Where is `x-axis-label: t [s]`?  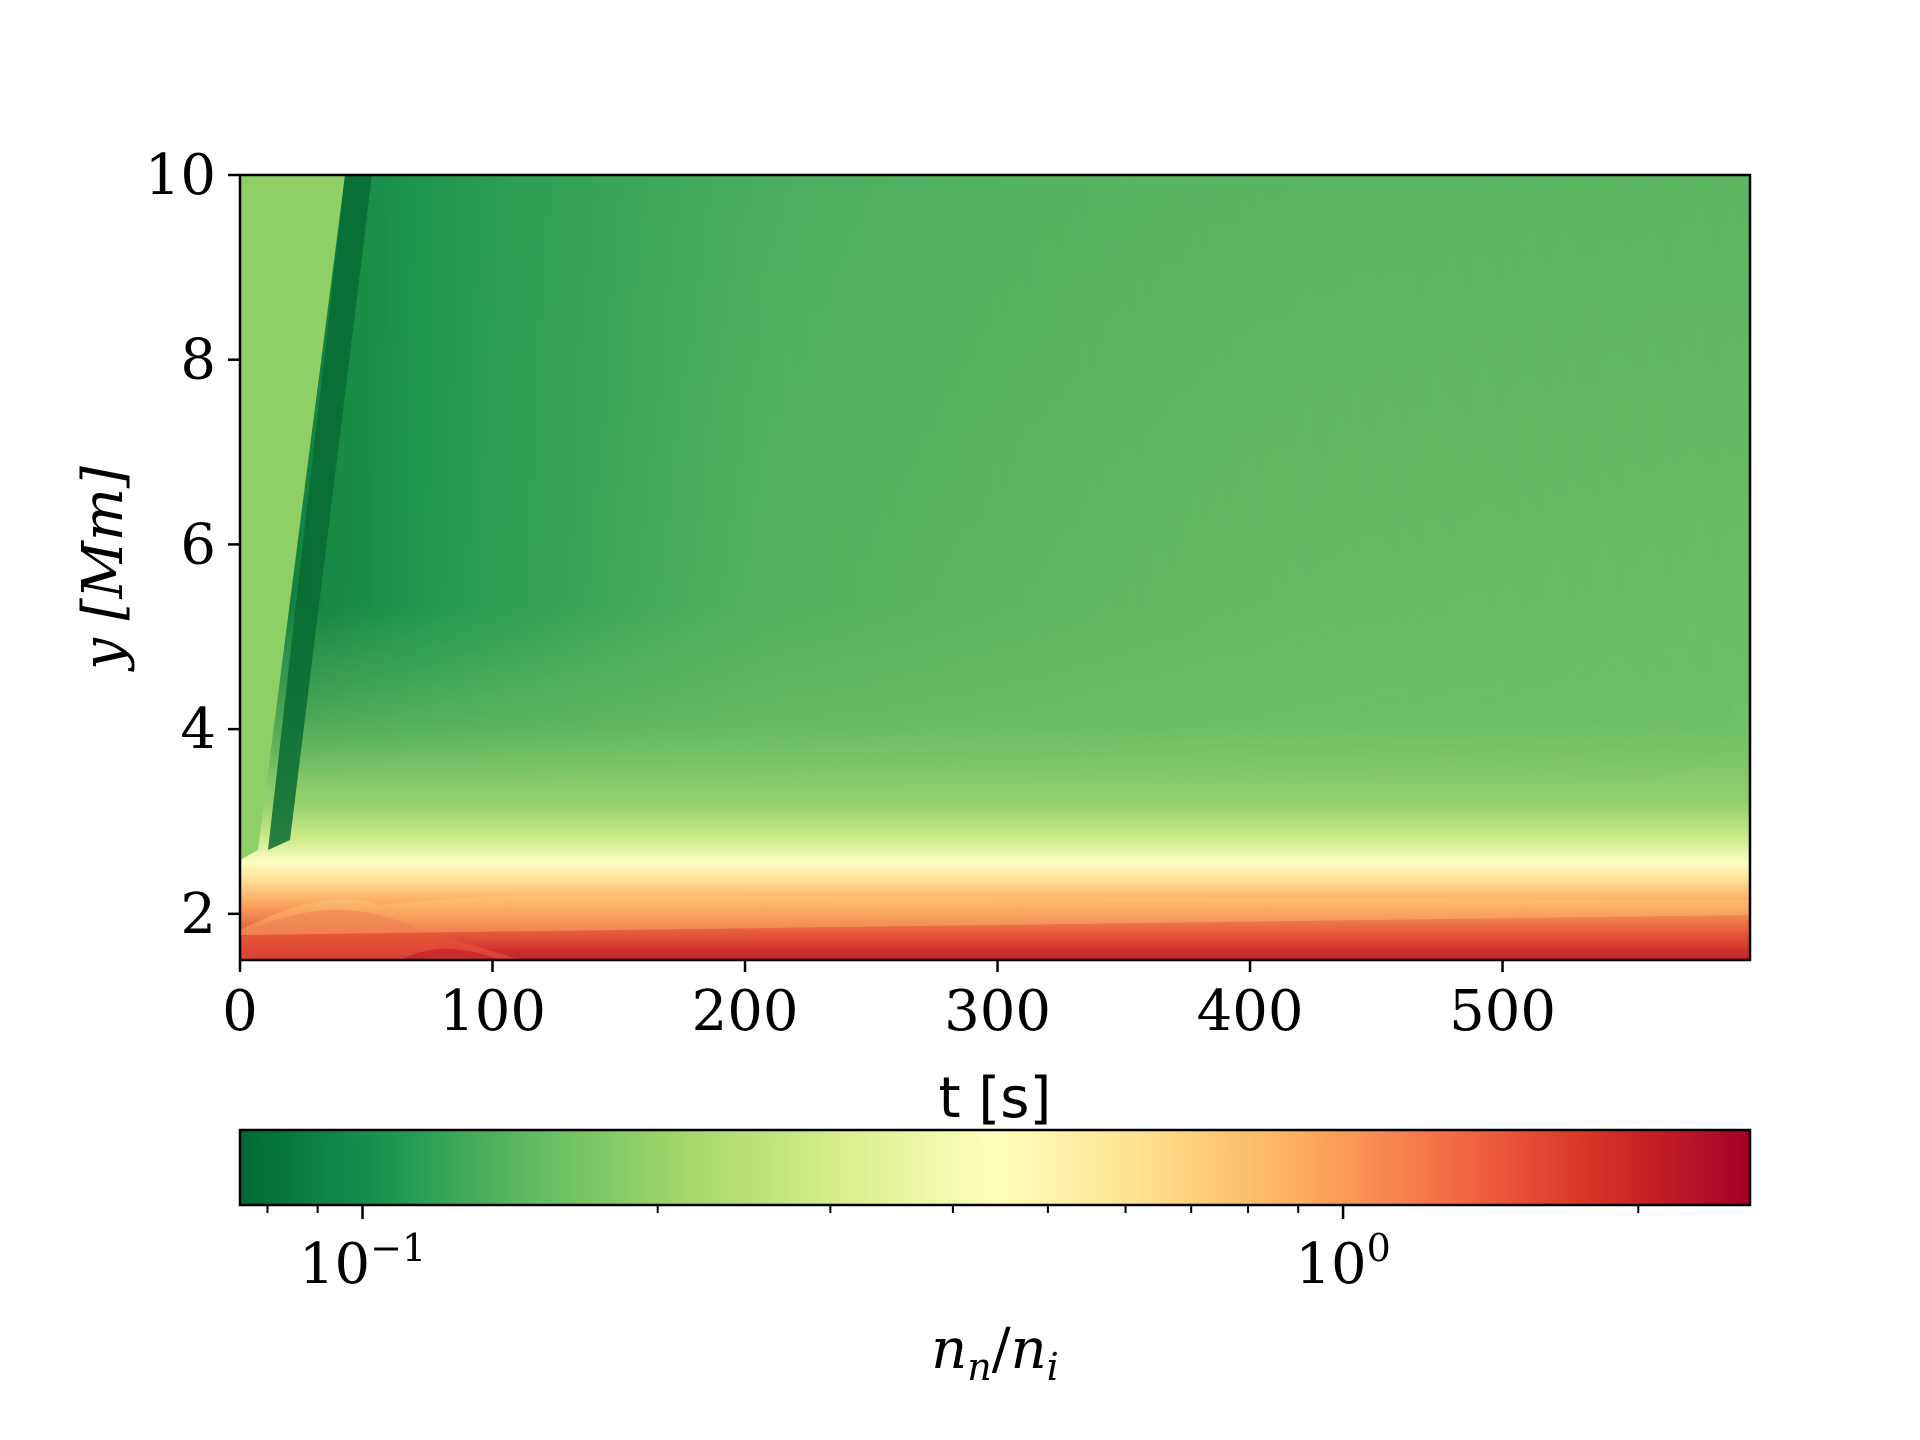
x-axis-label: t [s] is located at coordinates (995, 1098).